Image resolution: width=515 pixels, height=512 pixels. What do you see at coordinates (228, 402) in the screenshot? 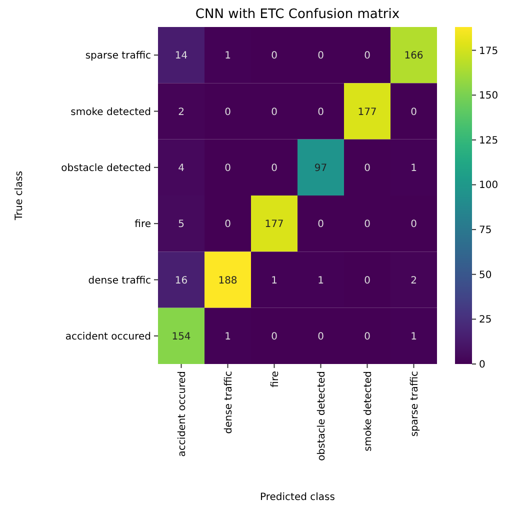
I see `x-tick-label: dense traffic` at bounding box center [228, 402].